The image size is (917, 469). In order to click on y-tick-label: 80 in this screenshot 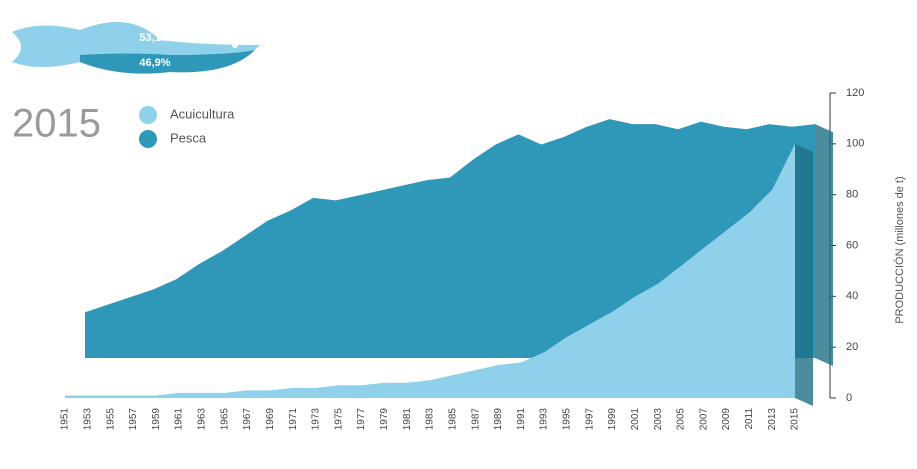, I will do `click(852, 195)`.